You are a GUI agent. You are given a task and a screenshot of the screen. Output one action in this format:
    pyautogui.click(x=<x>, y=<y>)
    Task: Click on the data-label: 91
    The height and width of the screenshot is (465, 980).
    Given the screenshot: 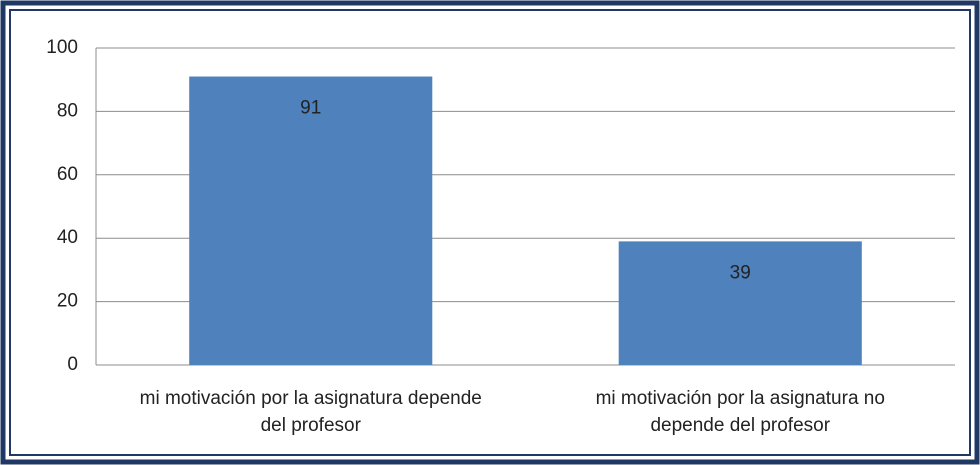 What is the action you would take?
    pyautogui.click(x=310, y=108)
    